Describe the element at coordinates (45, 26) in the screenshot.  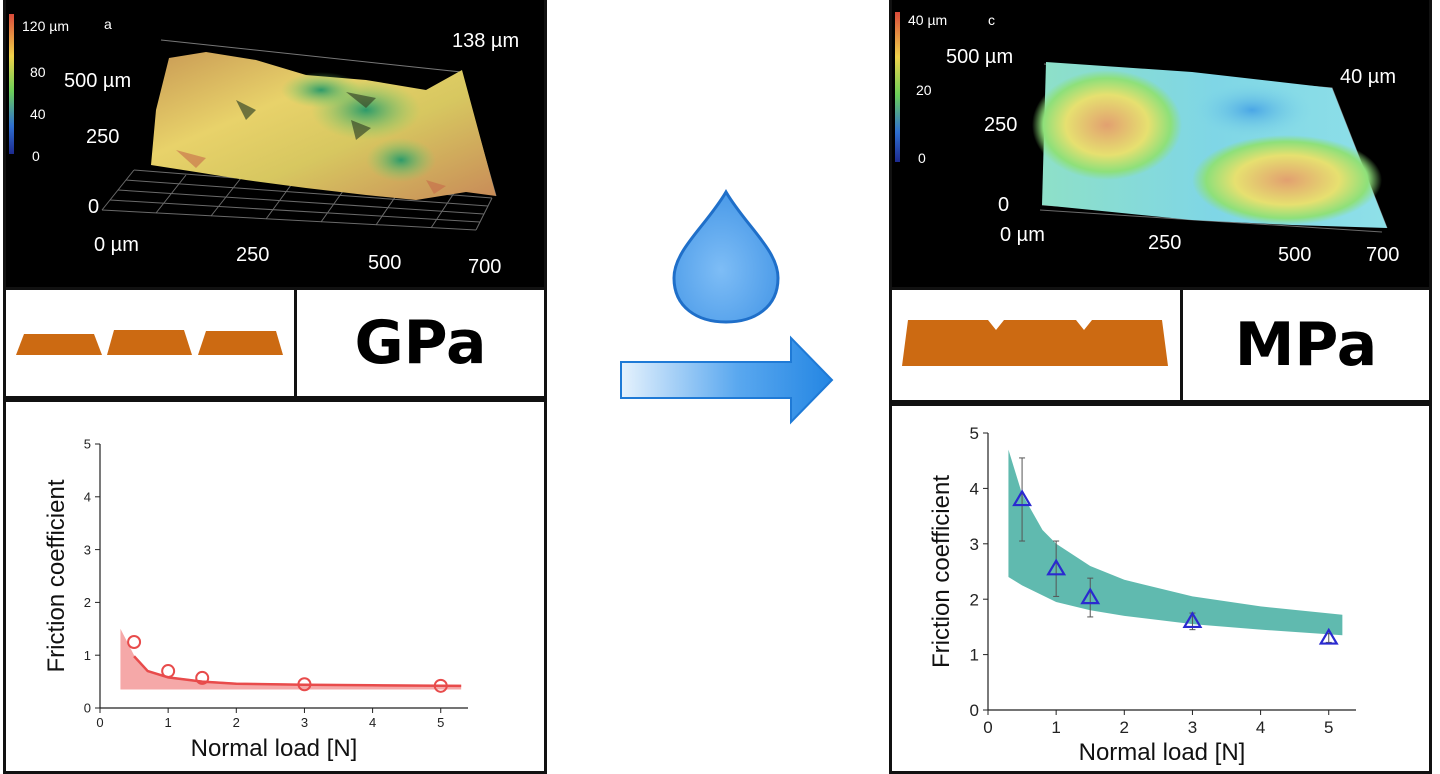
I see `colorbar-label: 120 µm` at that location.